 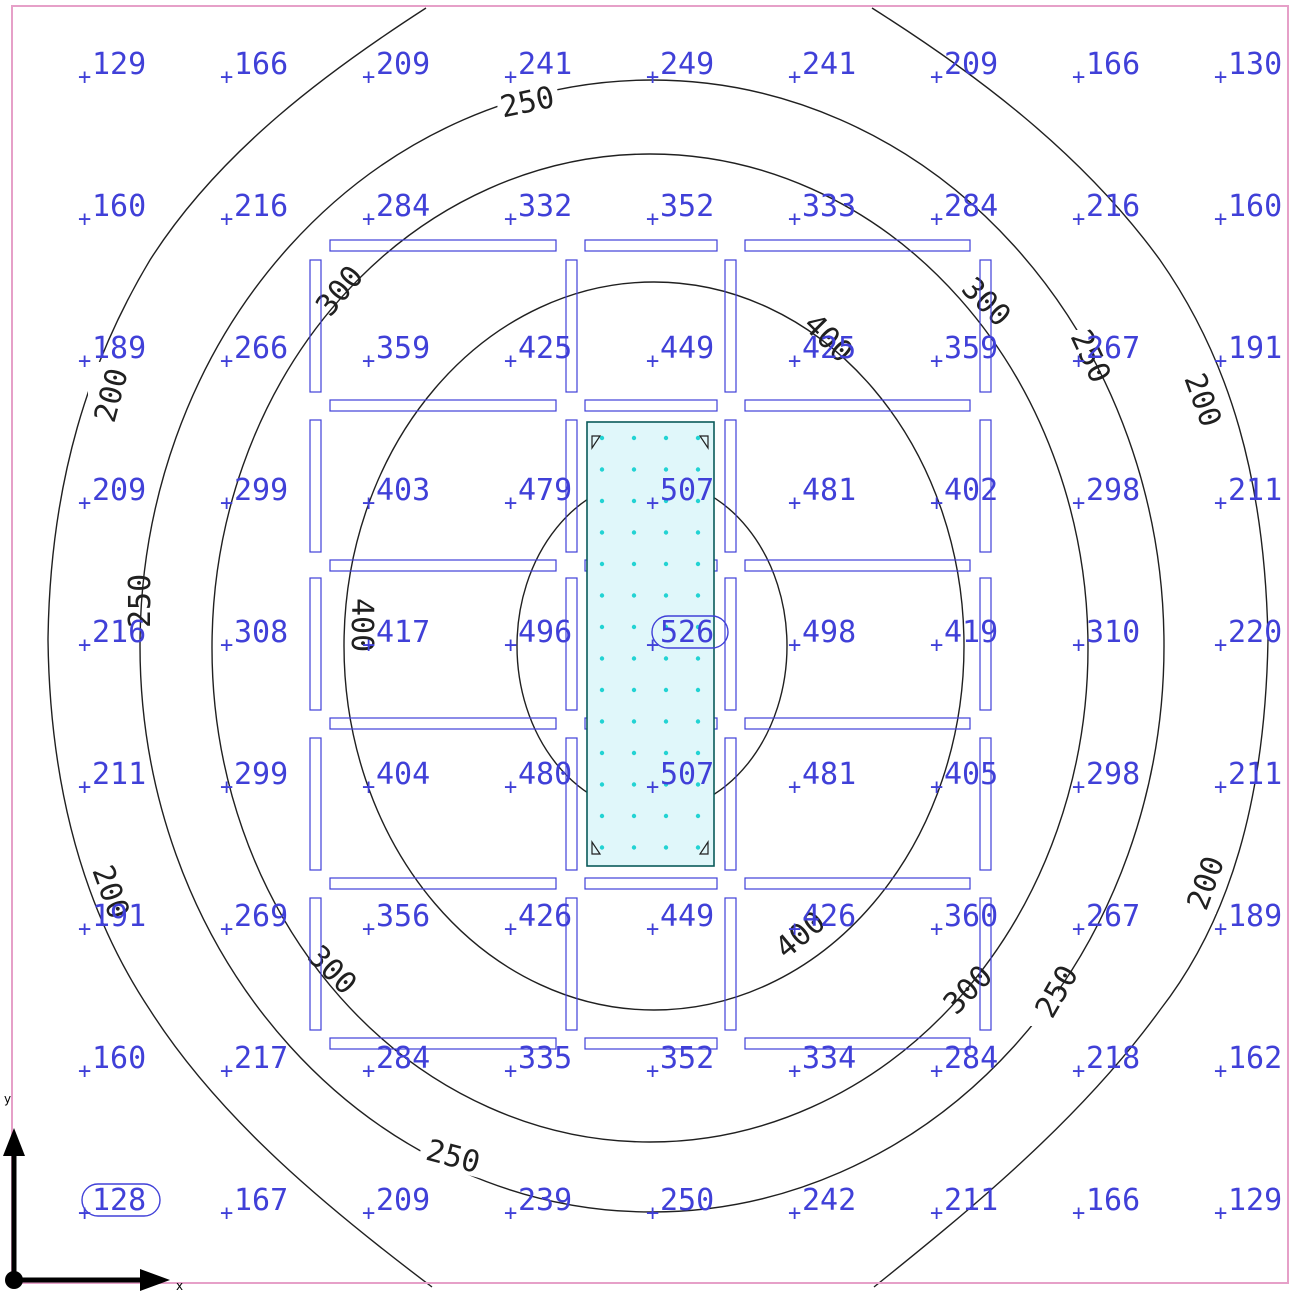 I want to click on contour-label-300-left-upper: 300, so click(x=340, y=291).